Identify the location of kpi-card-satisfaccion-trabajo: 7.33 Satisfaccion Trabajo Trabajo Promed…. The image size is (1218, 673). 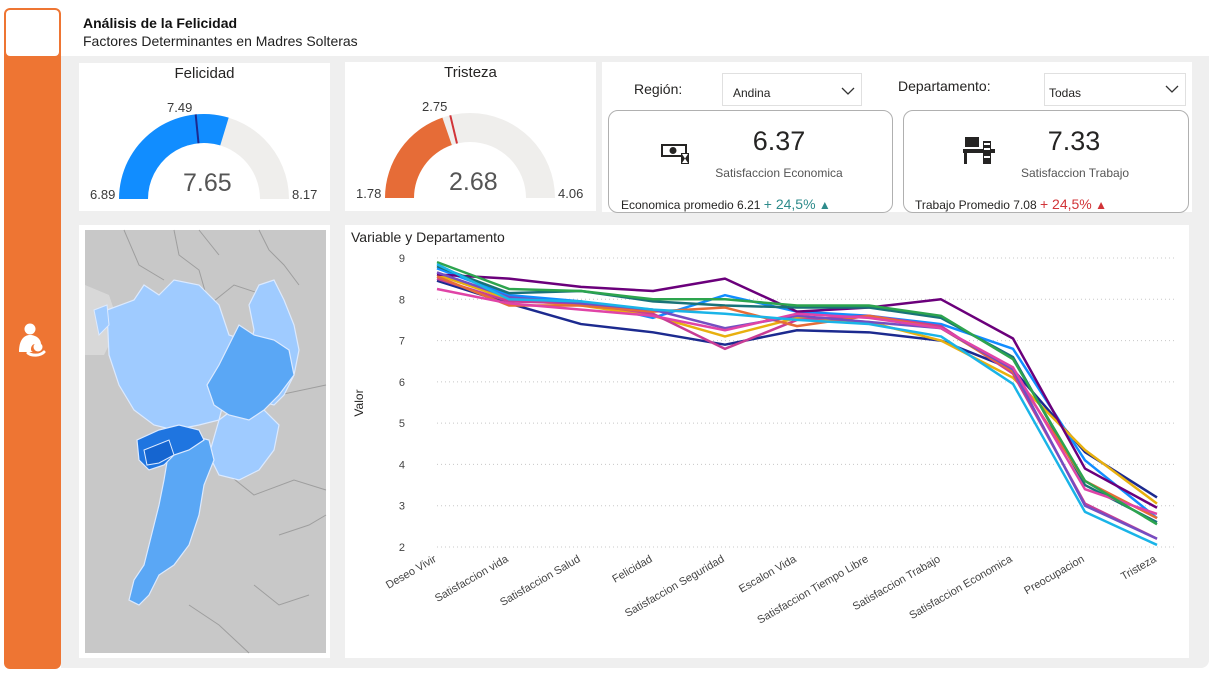
(1046, 161).